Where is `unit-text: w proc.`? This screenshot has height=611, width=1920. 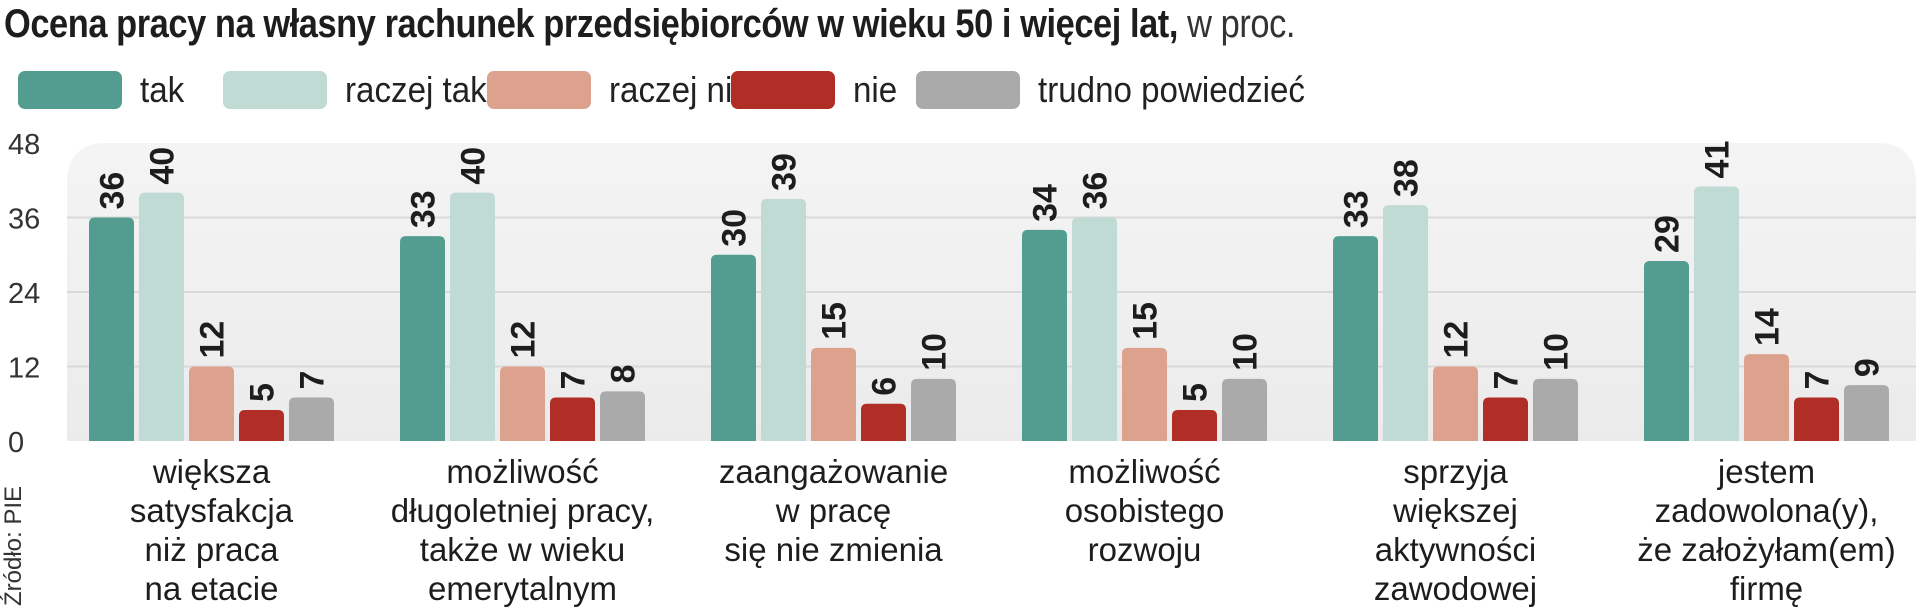 unit-text: w proc. is located at coordinates (1241, 24).